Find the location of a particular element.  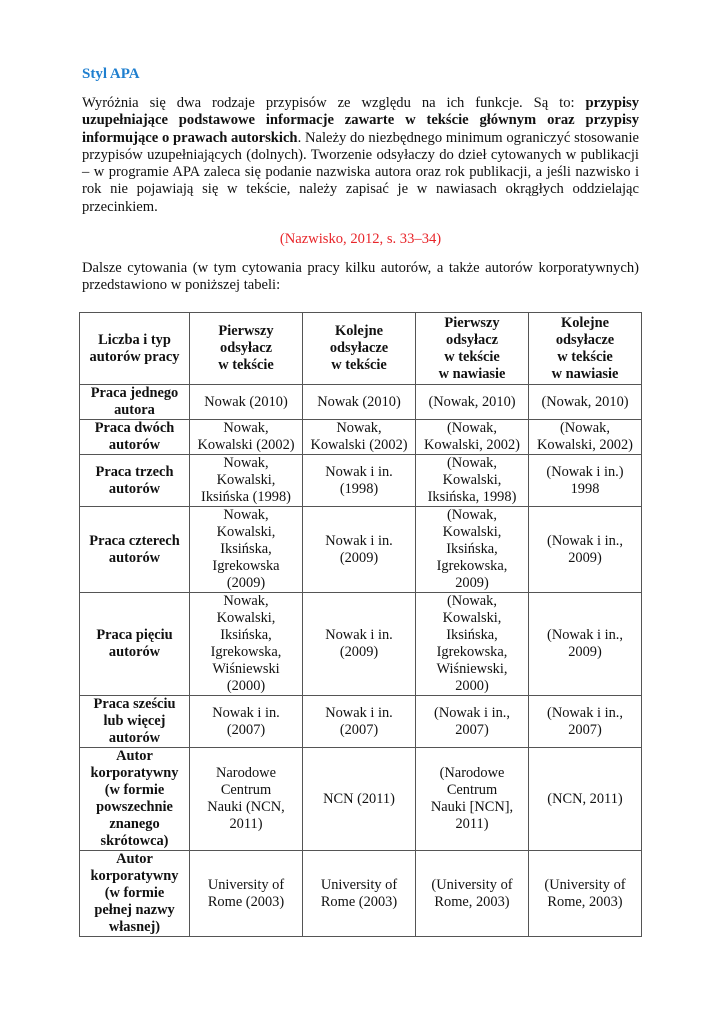

table-cell: Narodowe Centrum Nauki (NCN, 2011) is located at coordinates (246, 799).